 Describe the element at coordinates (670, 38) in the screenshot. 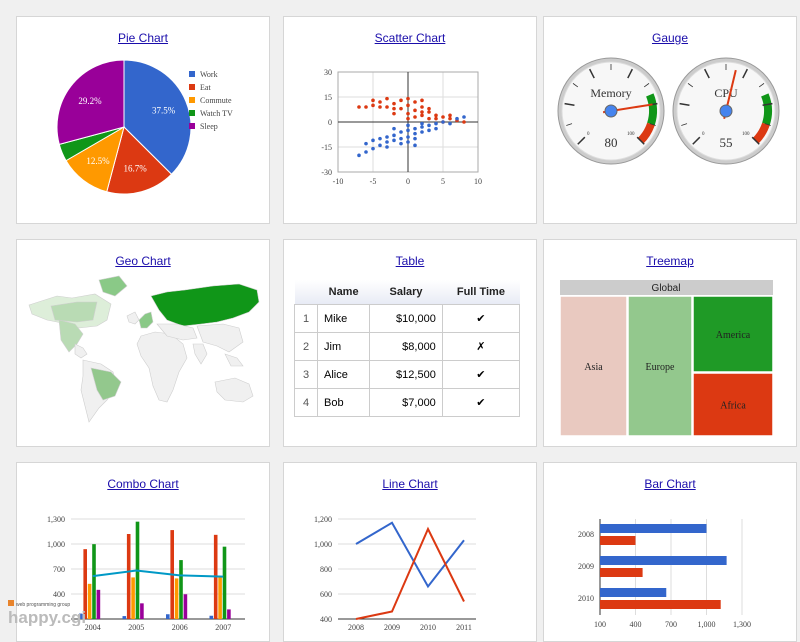

I see `gauge-title: Gauge` at that location.